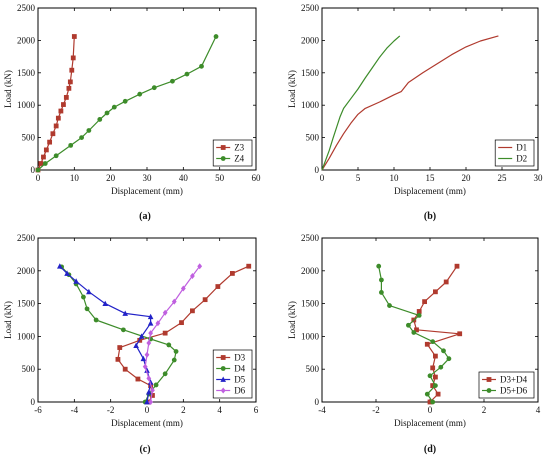  Describe the element at coordinates (33, 170) in the screenshot. I see `panel-a-y-tick-label: 0` at that location.